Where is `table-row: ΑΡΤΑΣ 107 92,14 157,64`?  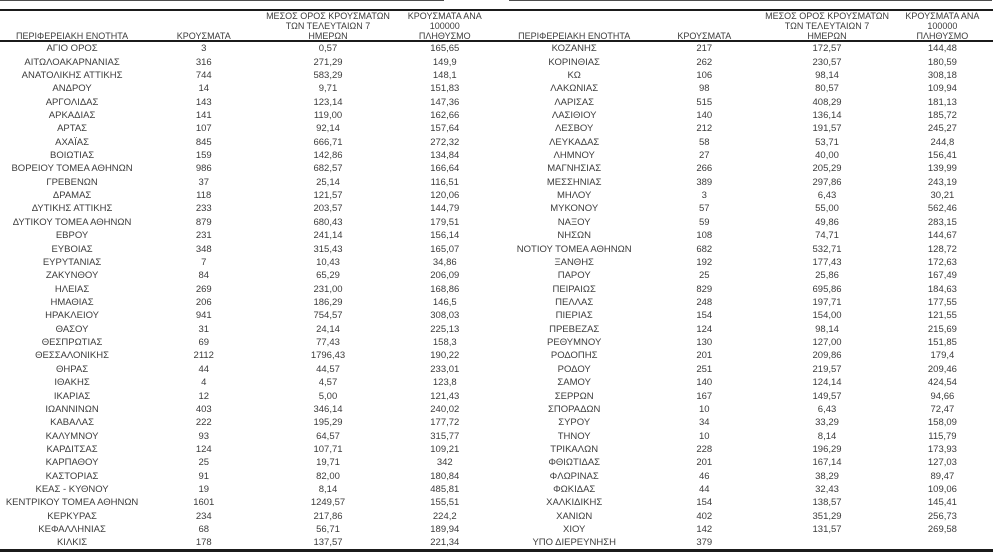 table-row: ΑΡΤΑΣ 107 92,14 157,64 is located at coordinates (248, 128).